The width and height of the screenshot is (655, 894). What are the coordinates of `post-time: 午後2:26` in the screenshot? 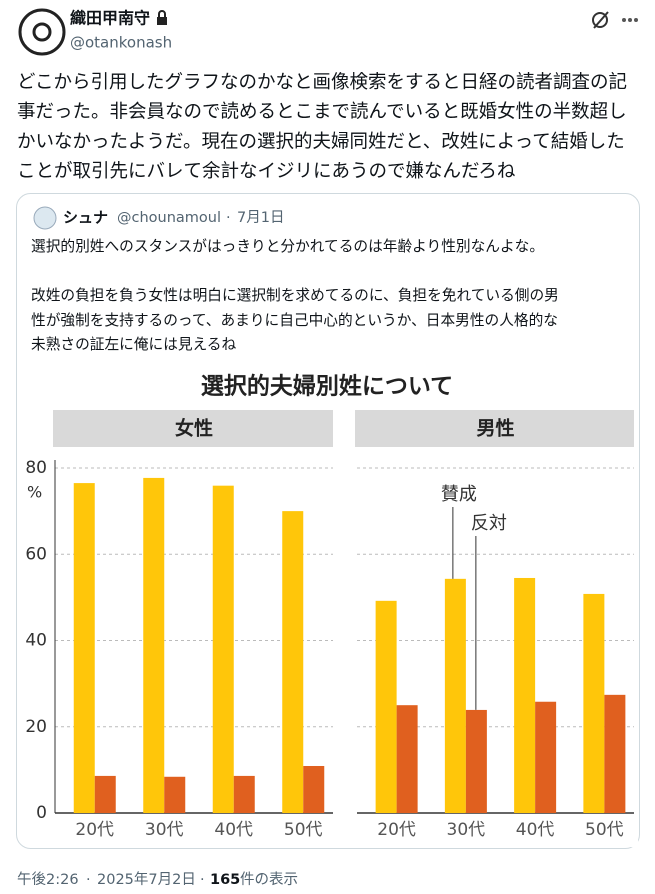 It's located at (48, 879).